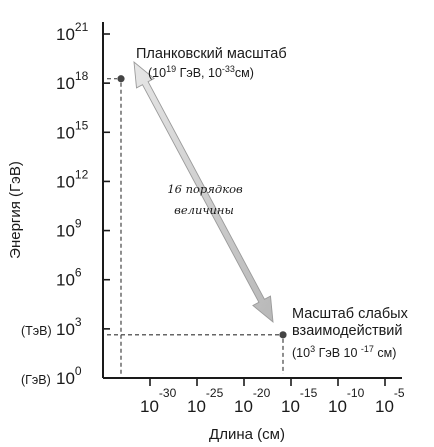 The width and height of the screenshot is (434, 447). Describe the element at coordinates (204, 210) in the screenshot. I see `annotation-line-2: величины` at that location.